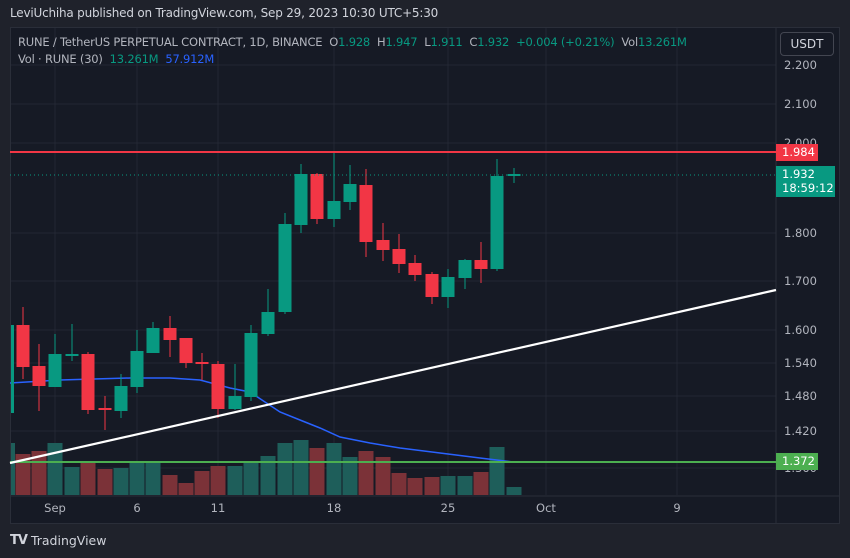 The height and width of the screenshot is (558, 850). Describe the element at coordinates (800, 431) in the screenshot. I see `price-tick: 1.420` at that location.